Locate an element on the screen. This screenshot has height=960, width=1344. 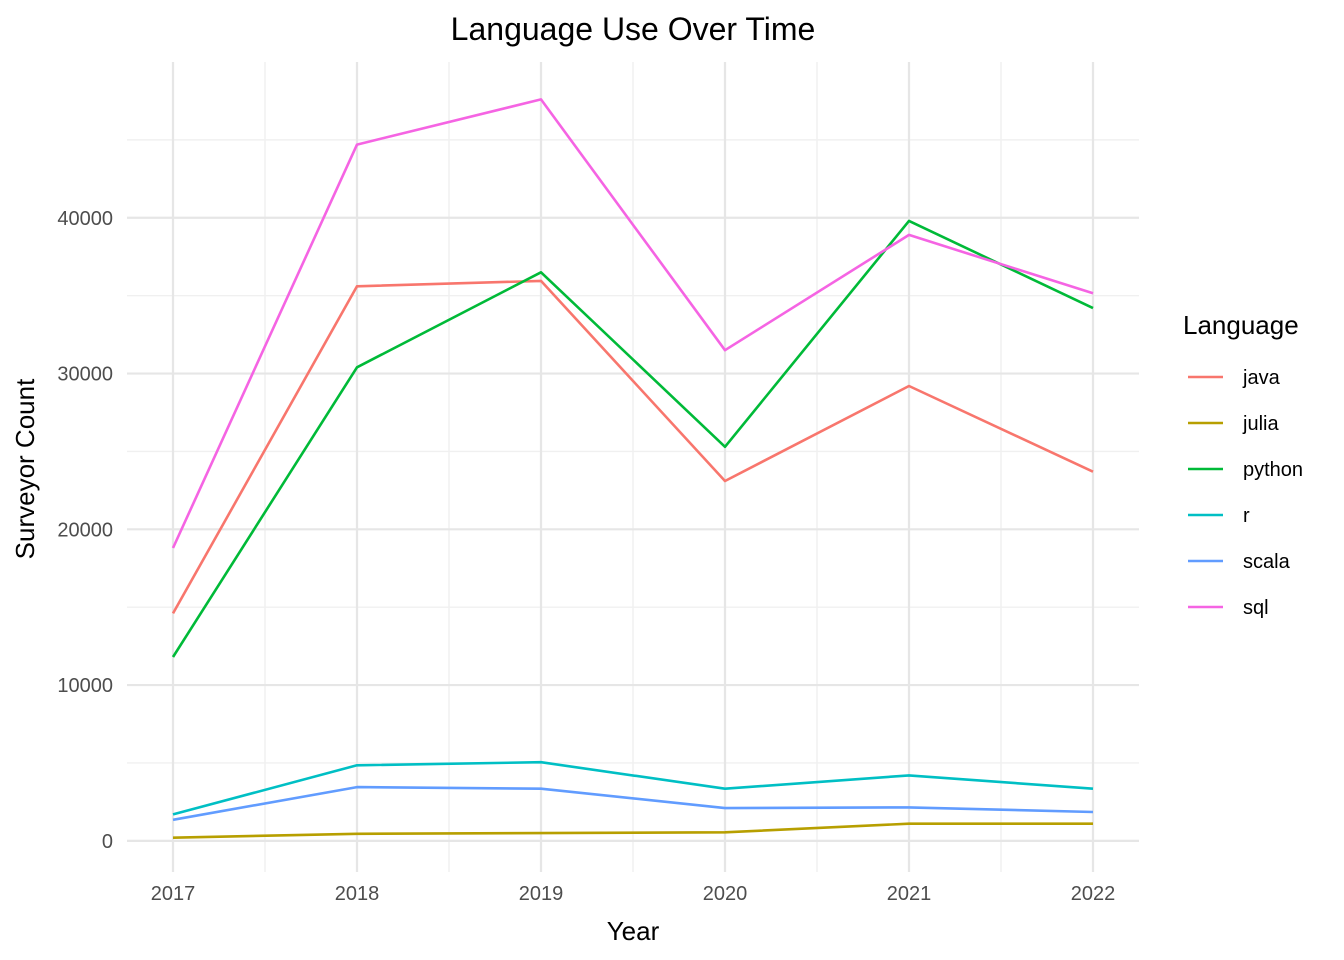
x-tick-label: 2021 is located at coordinates (909, 894).